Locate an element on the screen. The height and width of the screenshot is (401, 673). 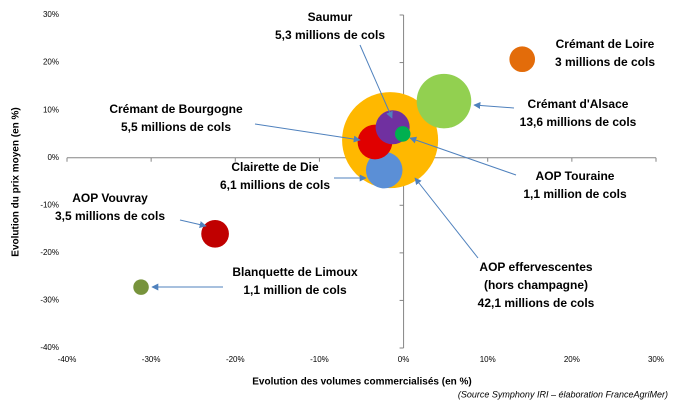
bubble-name: Clairette de Die is located at coordinates (275, 167).